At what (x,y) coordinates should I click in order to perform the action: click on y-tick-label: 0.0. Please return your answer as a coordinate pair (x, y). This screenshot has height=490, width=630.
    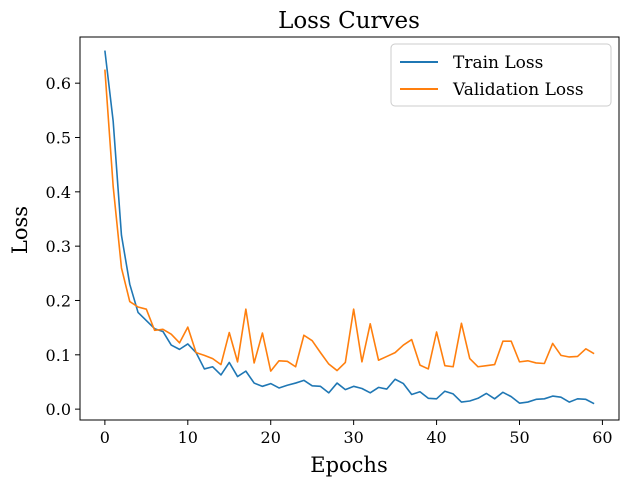
    Looking at the image, I should click on (58, 409).